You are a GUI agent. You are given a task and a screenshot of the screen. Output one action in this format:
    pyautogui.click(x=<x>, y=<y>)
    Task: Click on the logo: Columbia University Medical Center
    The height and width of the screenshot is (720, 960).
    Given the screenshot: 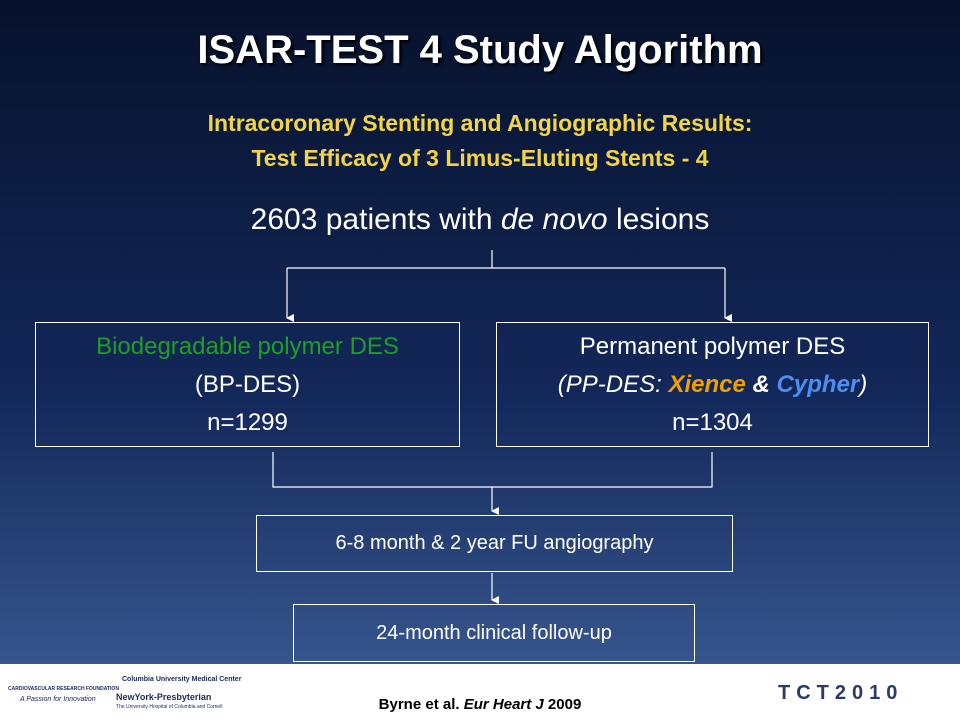 What is the action you would take?
    pyautogui.click(x=182, y=679)
    